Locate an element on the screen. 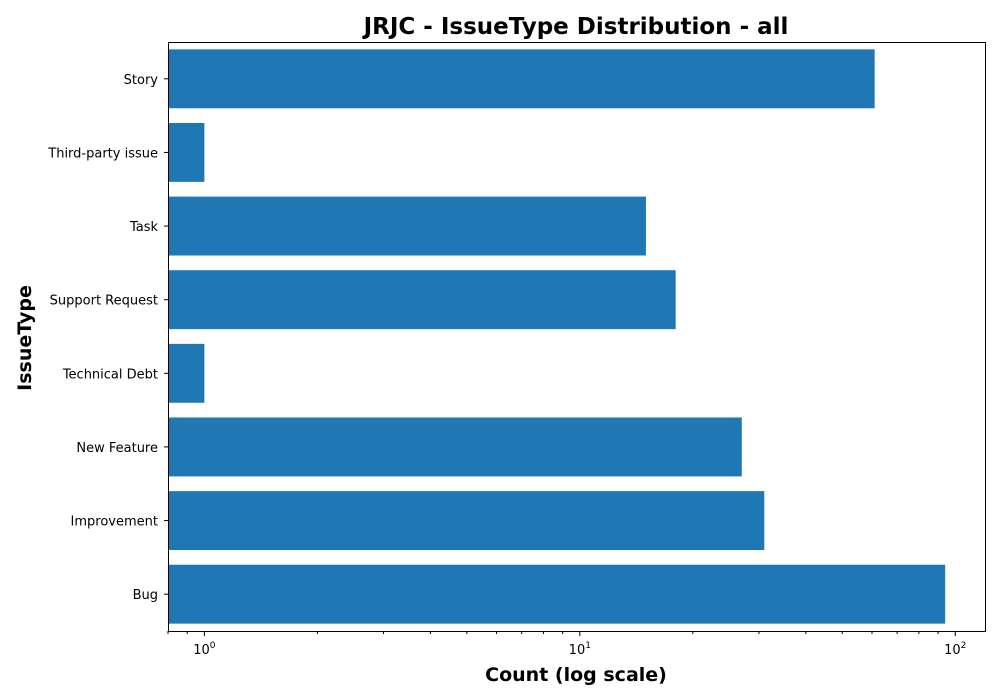 The width and height of the screenshot is (1000, 700). bar-third-party-issue is located at coordinates (187, 152).